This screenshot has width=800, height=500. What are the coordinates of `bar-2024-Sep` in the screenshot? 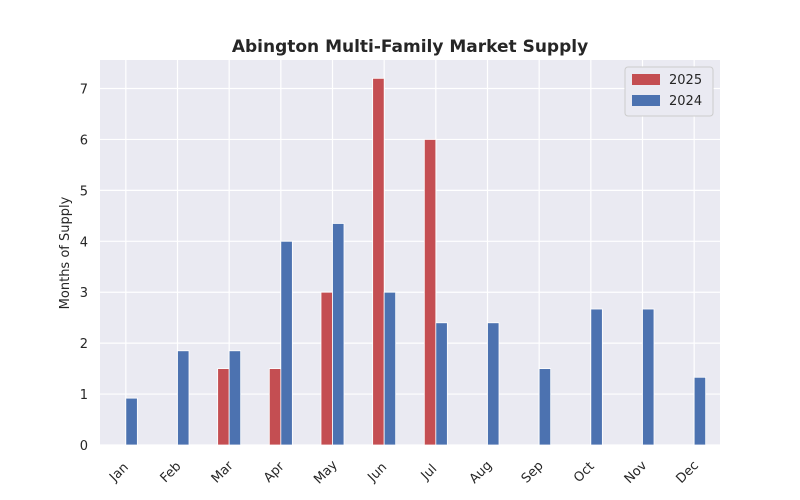 It's located at (545, 407).